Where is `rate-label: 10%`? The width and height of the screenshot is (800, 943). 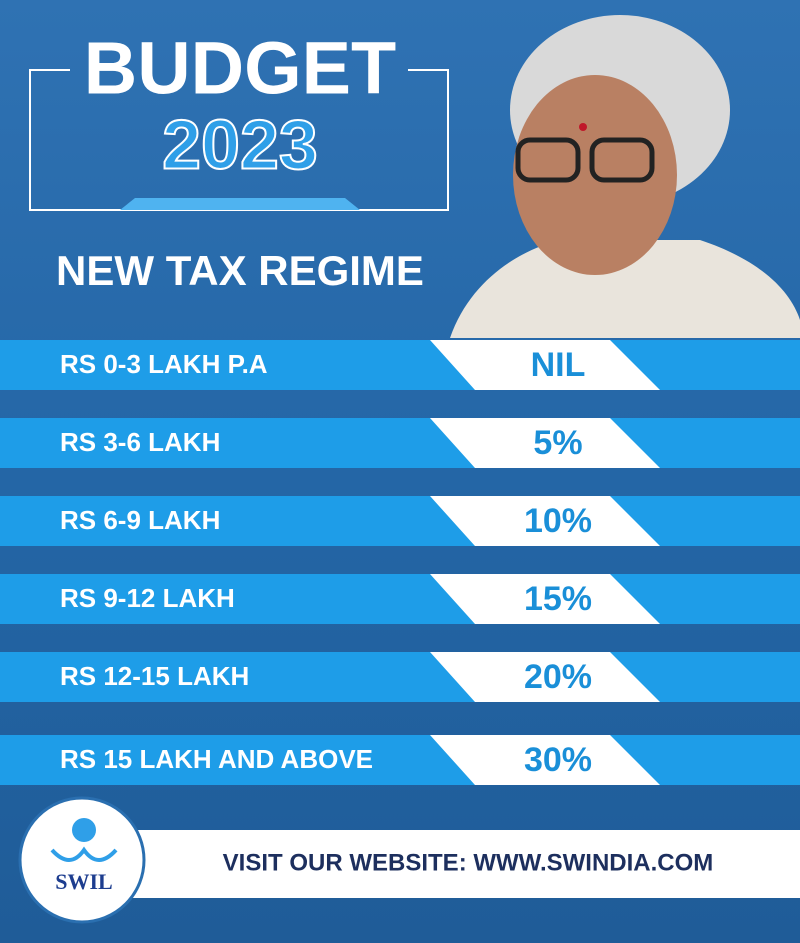 rate-label: 10% is located at coordinates (558, 521).